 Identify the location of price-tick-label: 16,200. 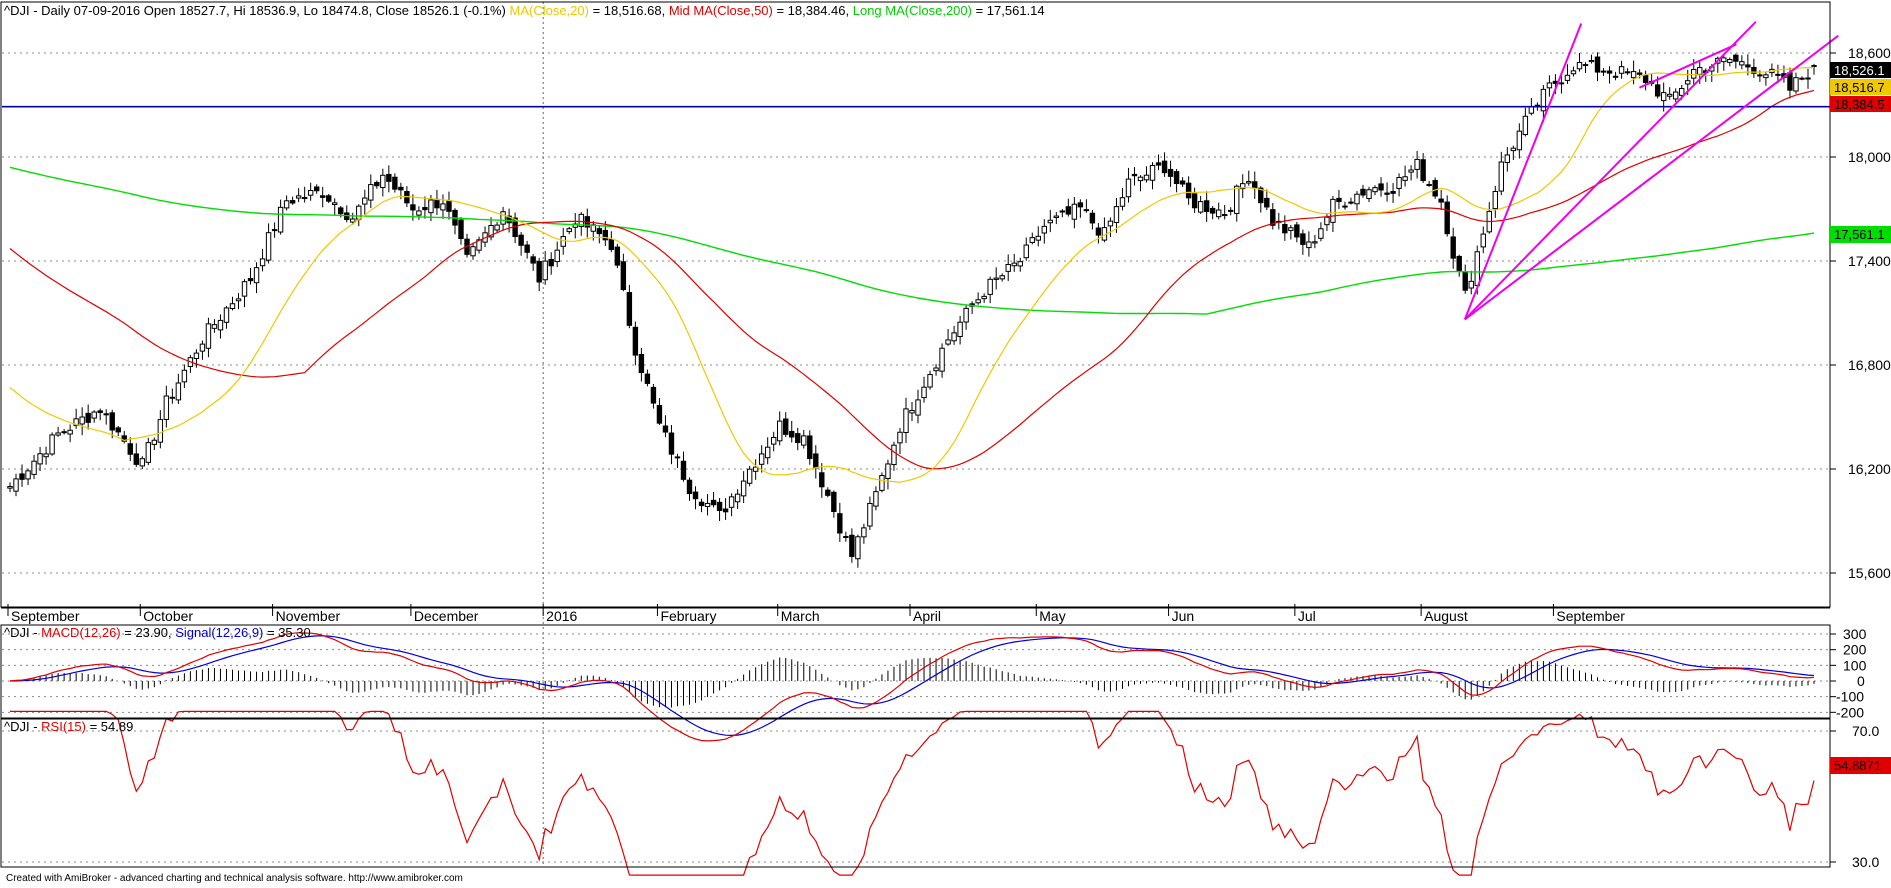
(1869, 469).